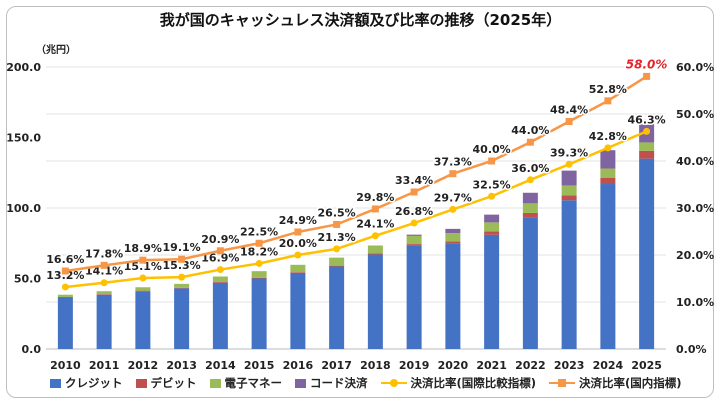 Image resolution: width=721 pixels, height=405 pixels. Describe the element at coordinates (453, 197) in the screenshot. I see `data-label: 29.7%` at that location.